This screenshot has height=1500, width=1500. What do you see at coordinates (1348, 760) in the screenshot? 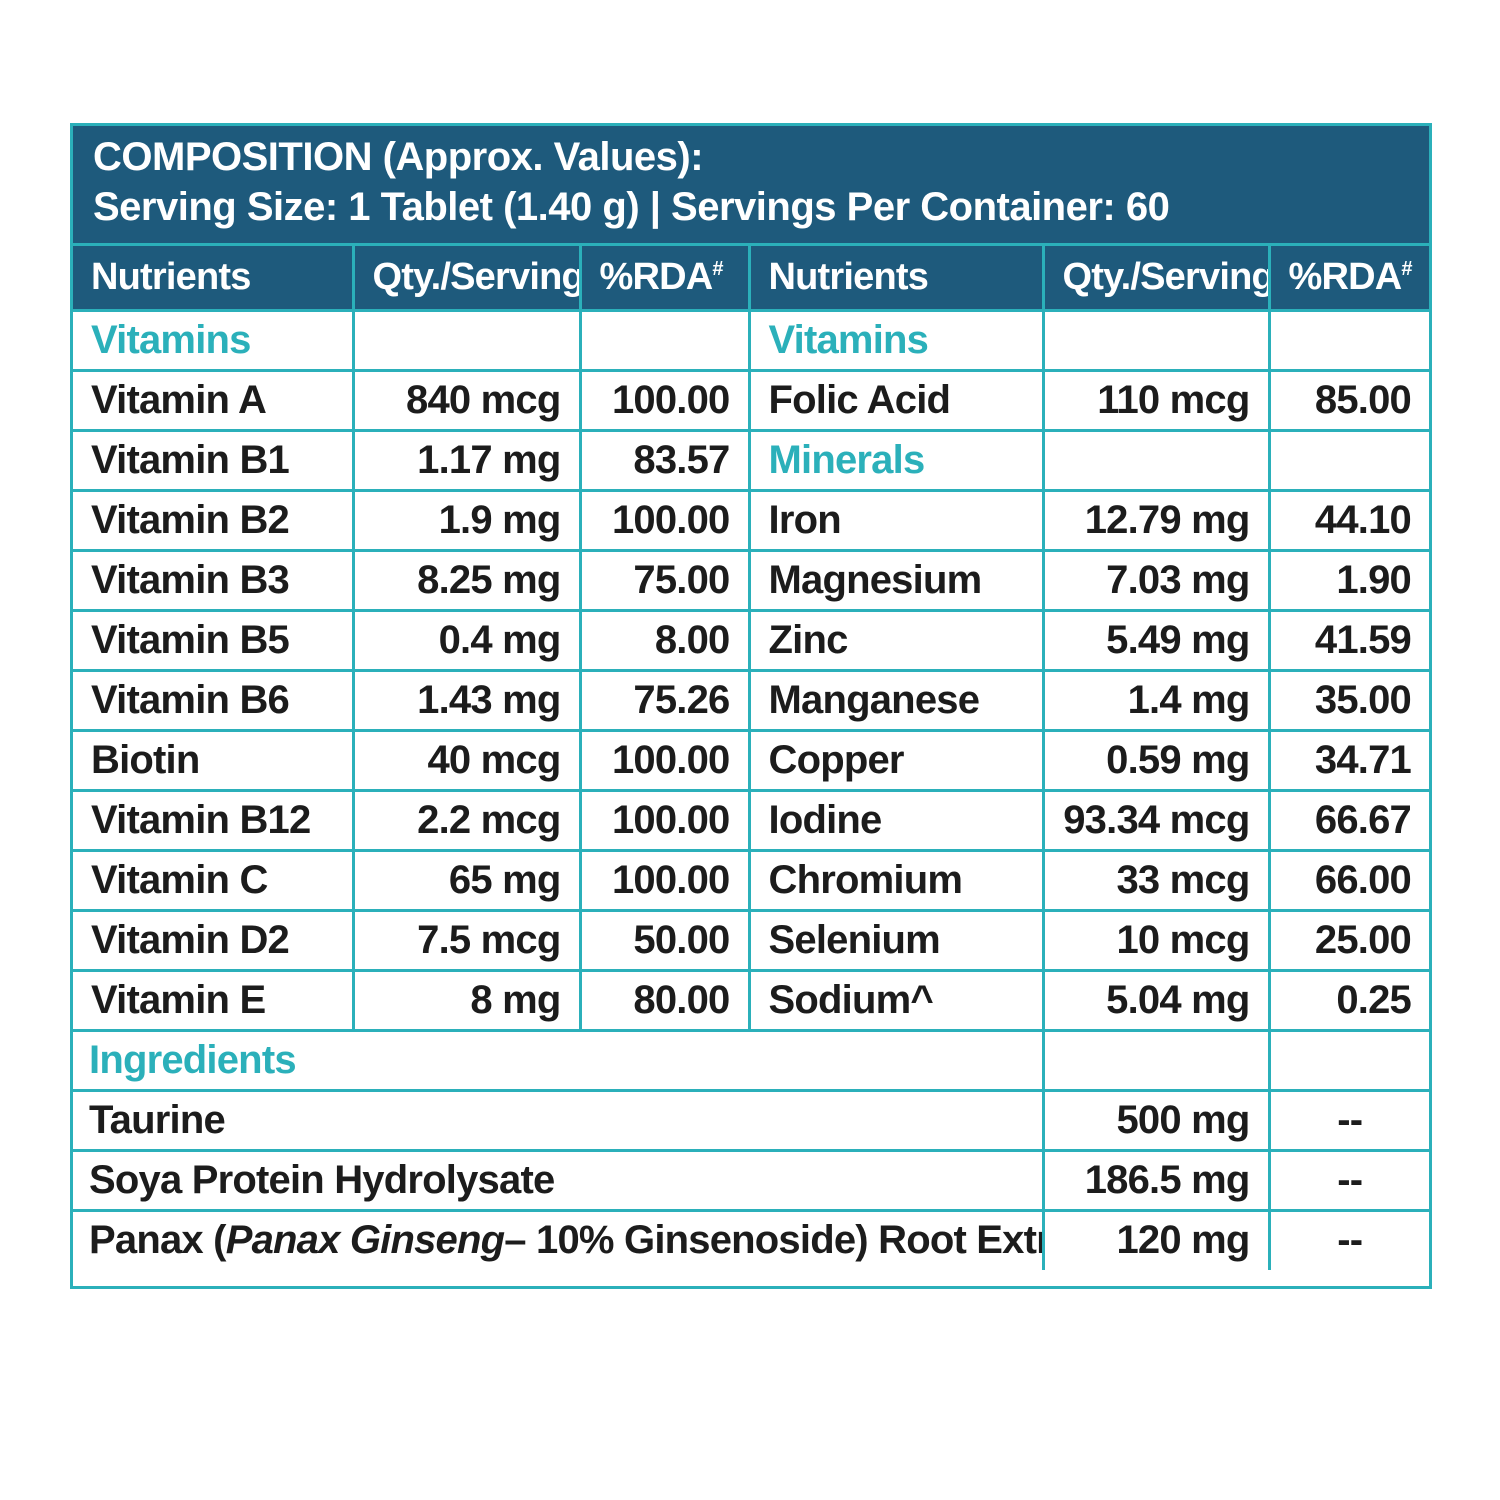
I see `nutrient-rda: 34.71` at bounding box center [1348, 760].